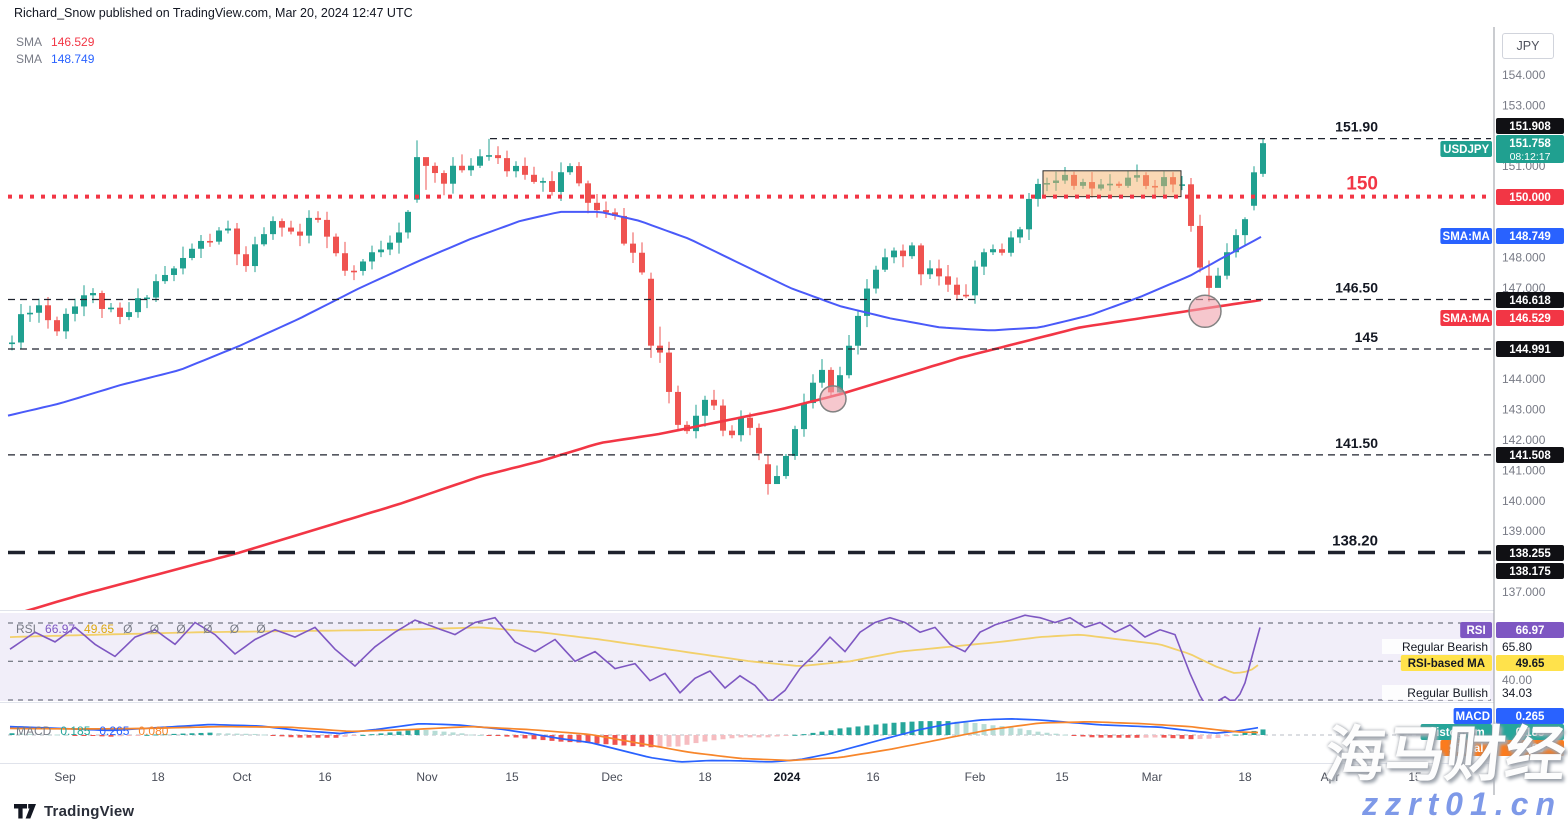  Describe the element at coordinates (1447, 693) in the screenshot. I see `rsi-band-label: Regular Bullish` at that location.